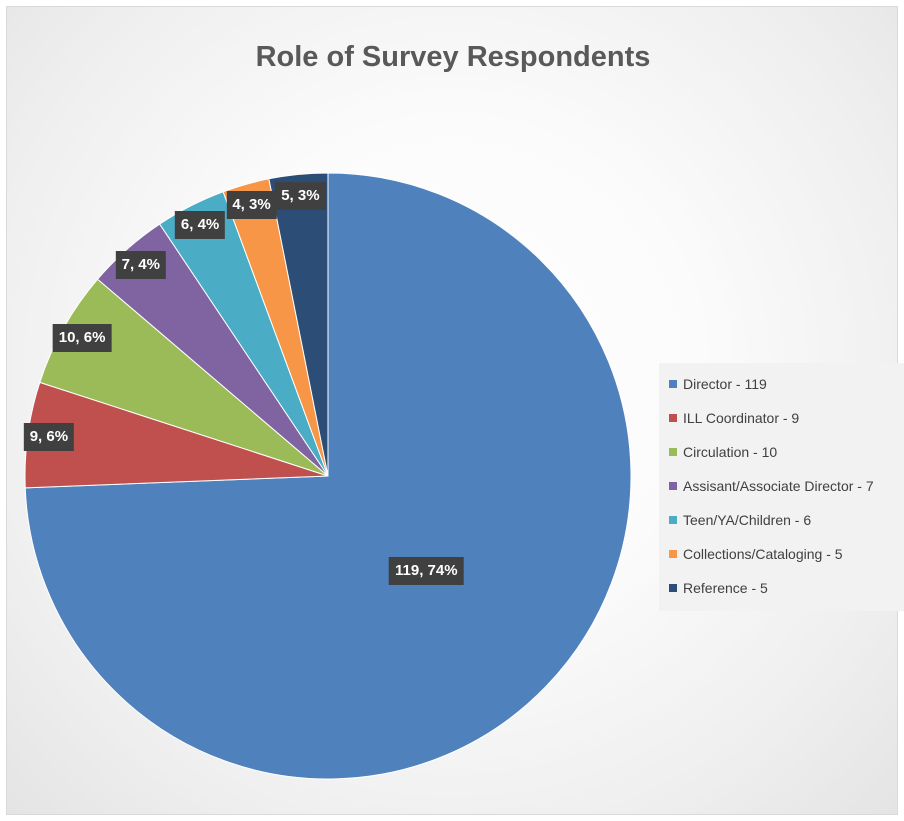 The width and height of the screenshot is (904, 821). Describe the element at coordinates (426, 570) in the screenshot. I see `data-label-0: 119, 74%` at that location.